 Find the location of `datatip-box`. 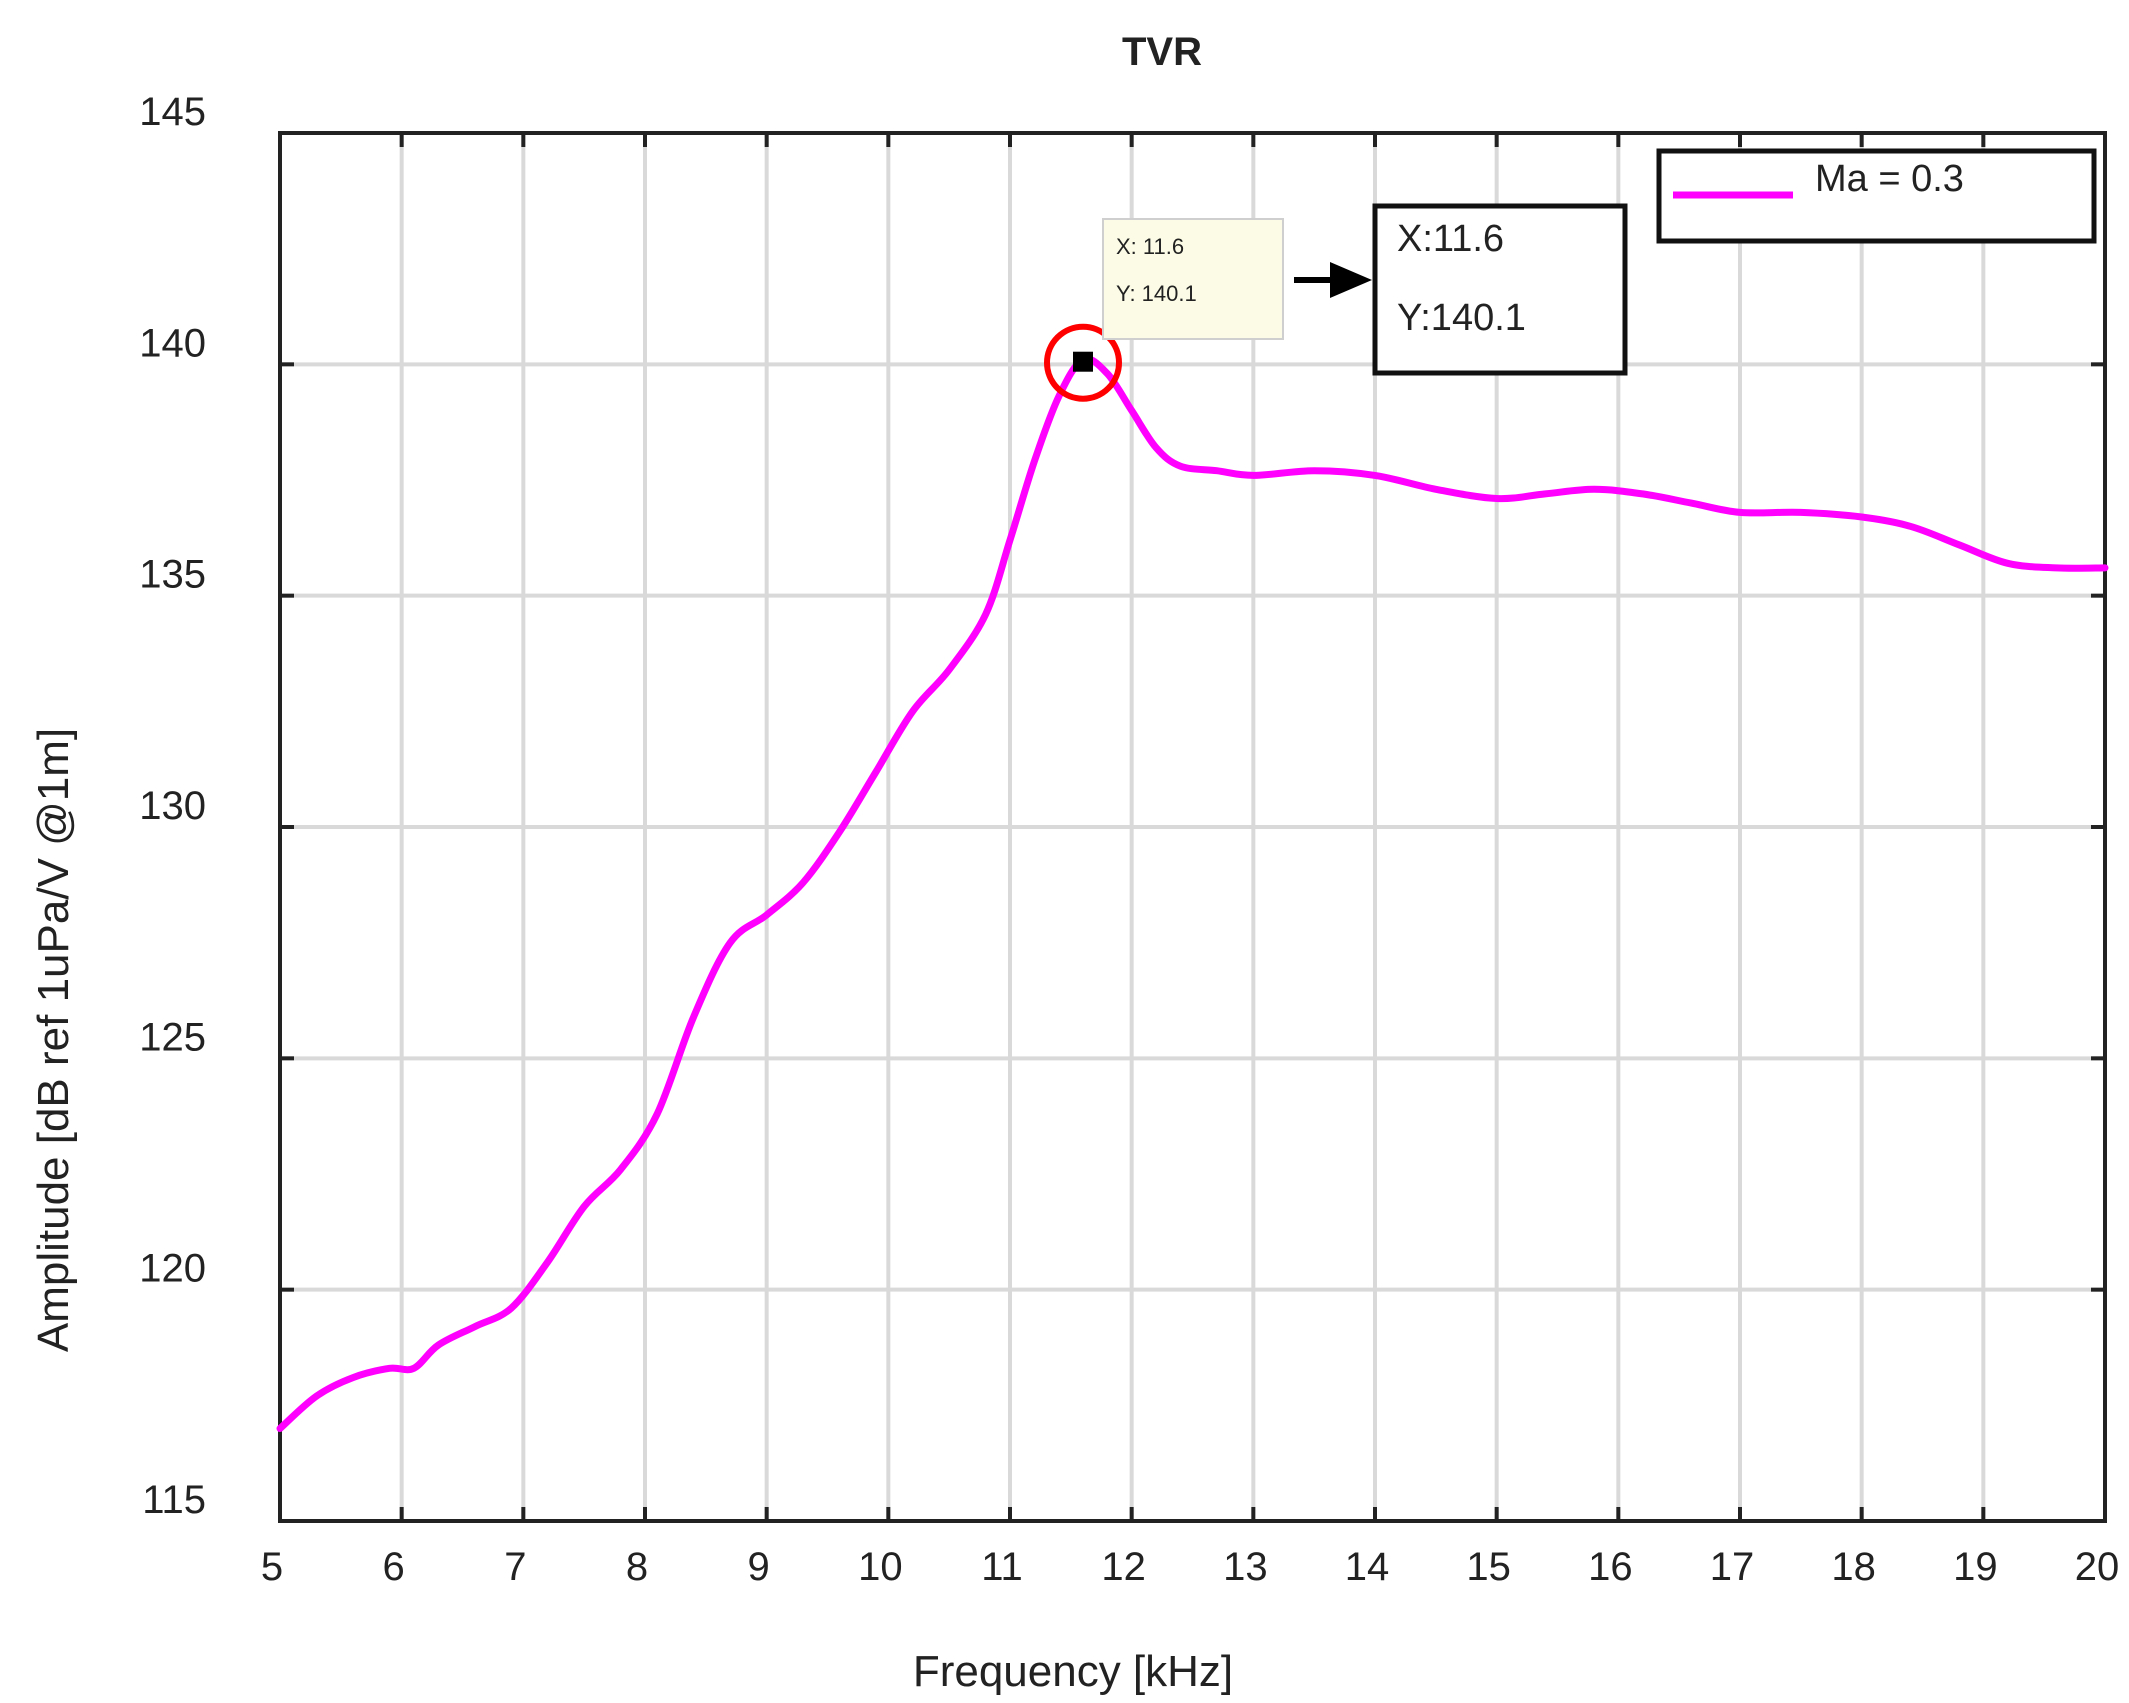

datatip-box is located at coordinates (1193, 279).